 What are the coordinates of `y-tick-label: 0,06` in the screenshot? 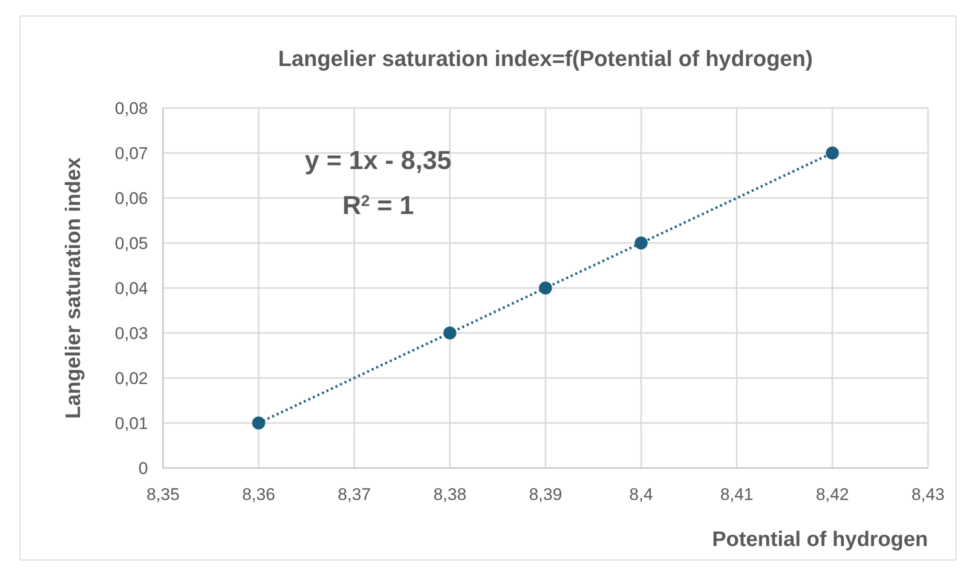 It's located at (131, 198).